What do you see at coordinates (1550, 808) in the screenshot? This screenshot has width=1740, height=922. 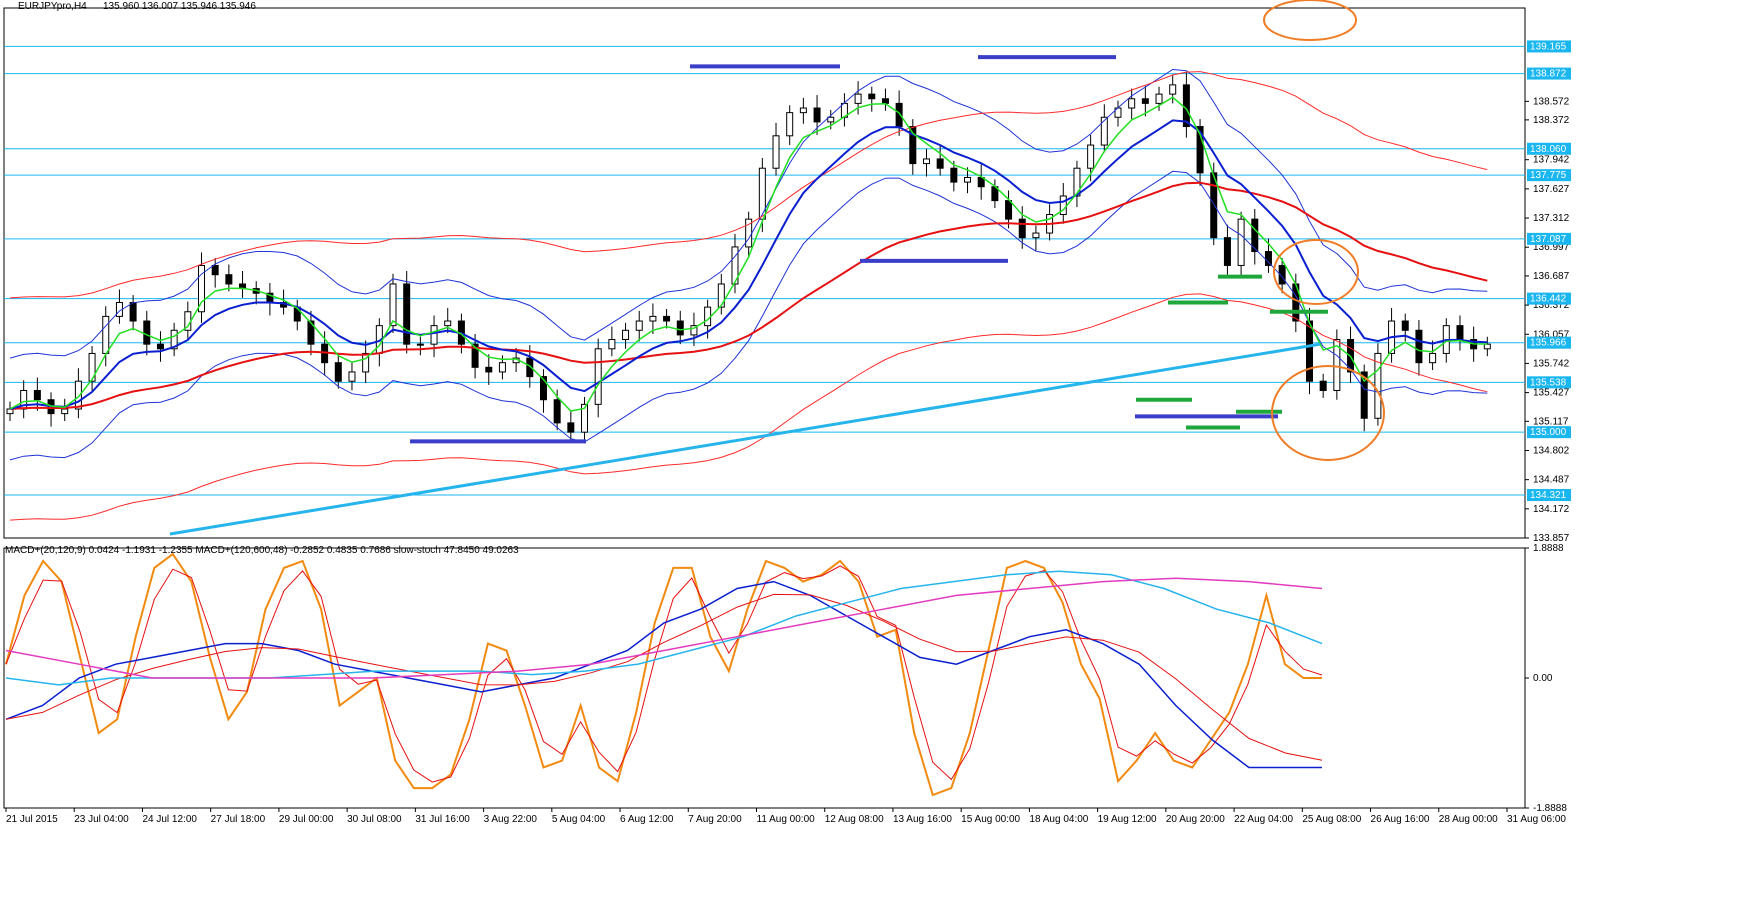 I see `oscillator-tick-label: -1.8888` at bounding box center [1550, 808].